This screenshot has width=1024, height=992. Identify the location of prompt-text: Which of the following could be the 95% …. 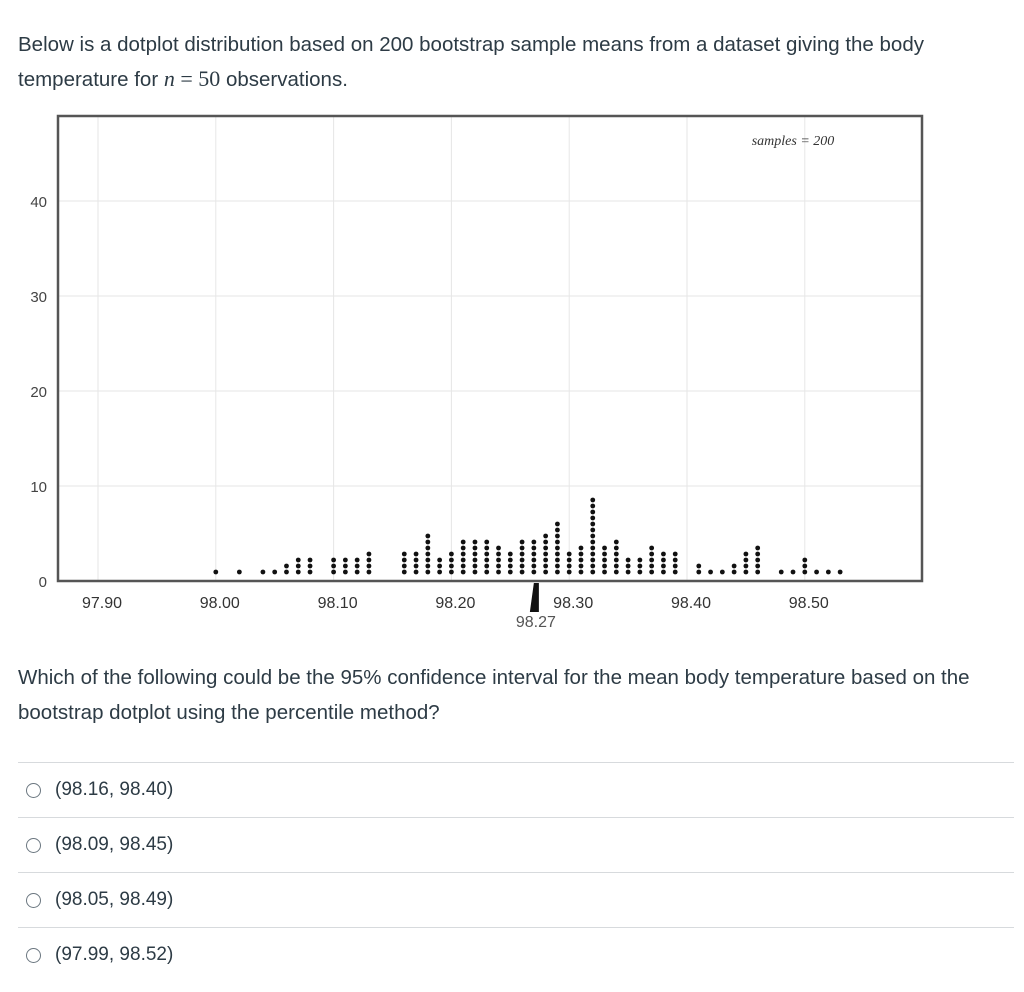
(494, 695).